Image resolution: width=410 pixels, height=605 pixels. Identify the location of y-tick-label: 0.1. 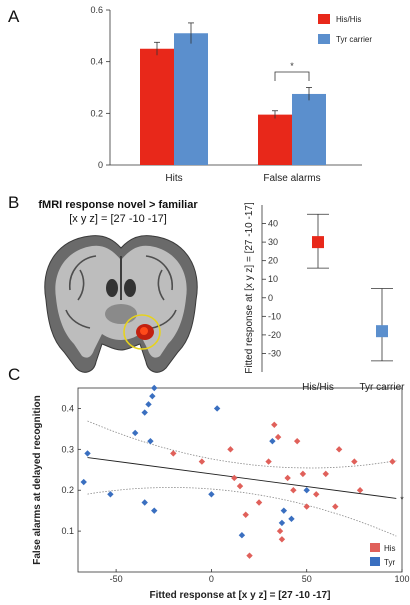
(67, 531).